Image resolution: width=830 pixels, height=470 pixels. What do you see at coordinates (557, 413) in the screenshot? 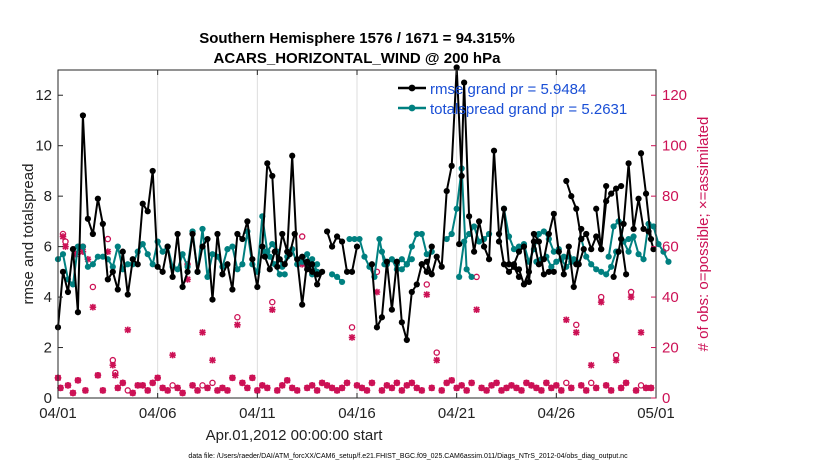
I see `x-tick-label: 04/26` at bounding box center [557, 413].